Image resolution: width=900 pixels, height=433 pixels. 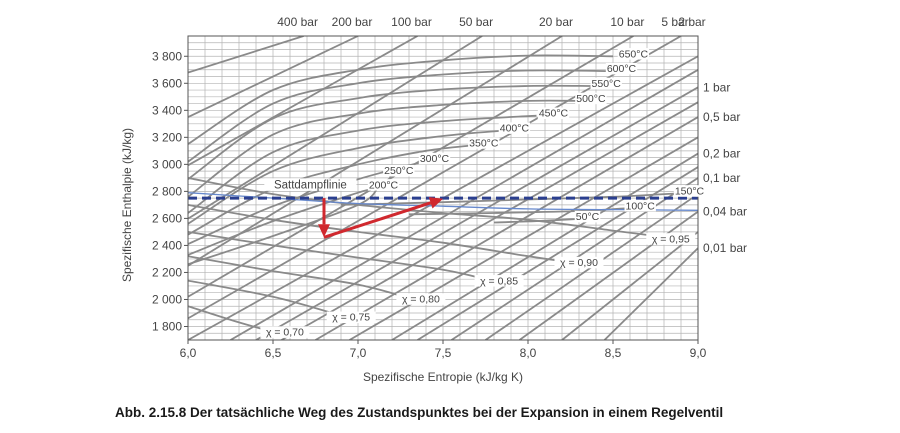 I want to click on isobar-label: 5 bar, so click(x=674, y=22).